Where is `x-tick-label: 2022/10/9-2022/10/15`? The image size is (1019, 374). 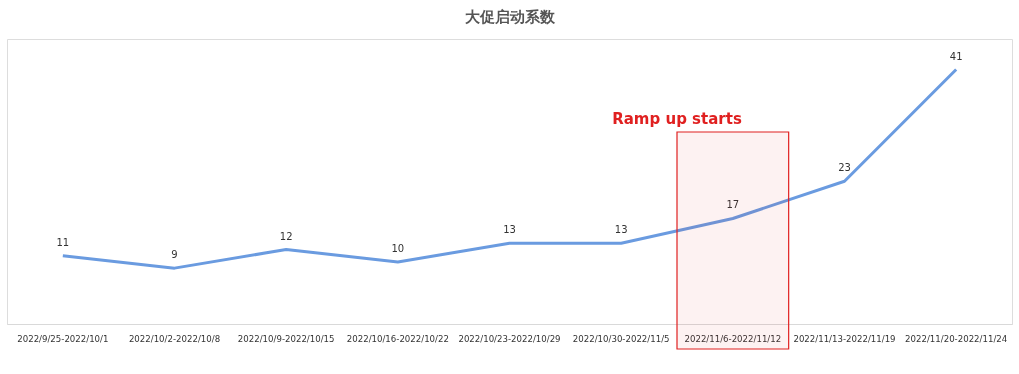 x-tick-label: 2022/10/9-2022/10/15 is located at coordinates (286, 338).